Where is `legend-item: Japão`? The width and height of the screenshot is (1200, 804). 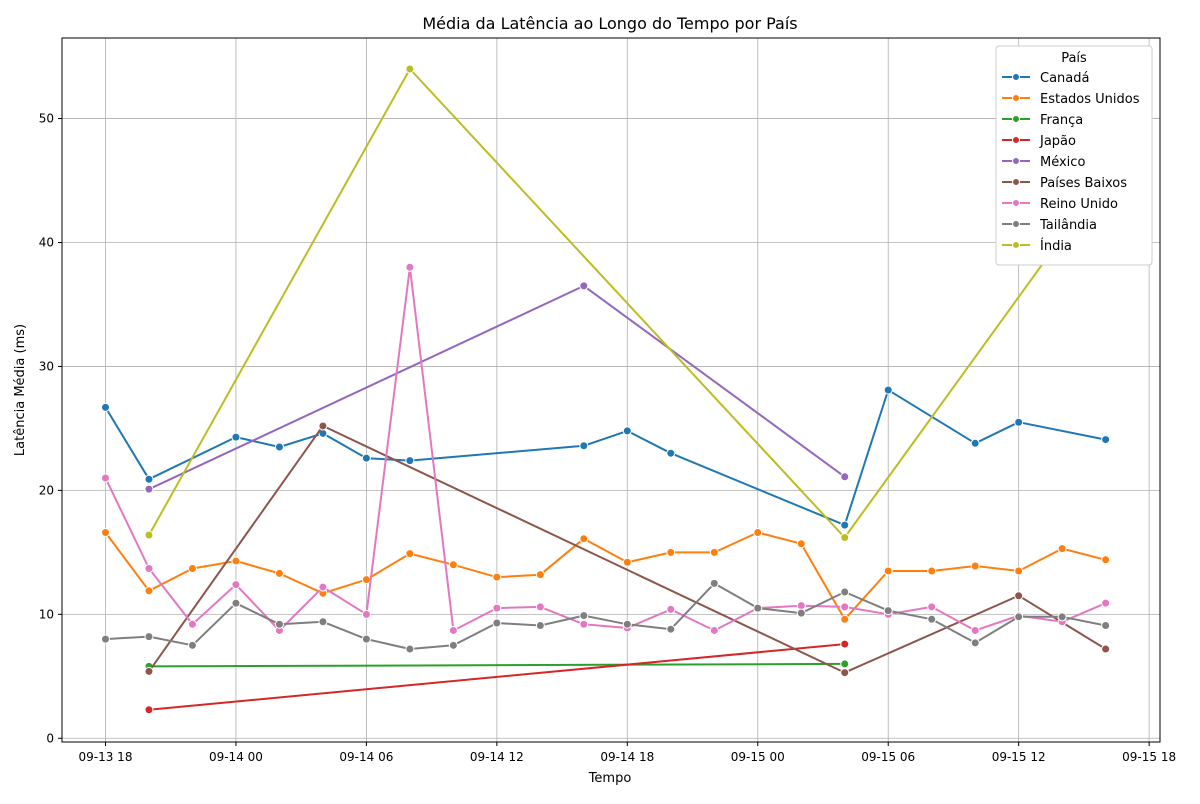 legend-item: Japão is located at coordinates (1039, 141).